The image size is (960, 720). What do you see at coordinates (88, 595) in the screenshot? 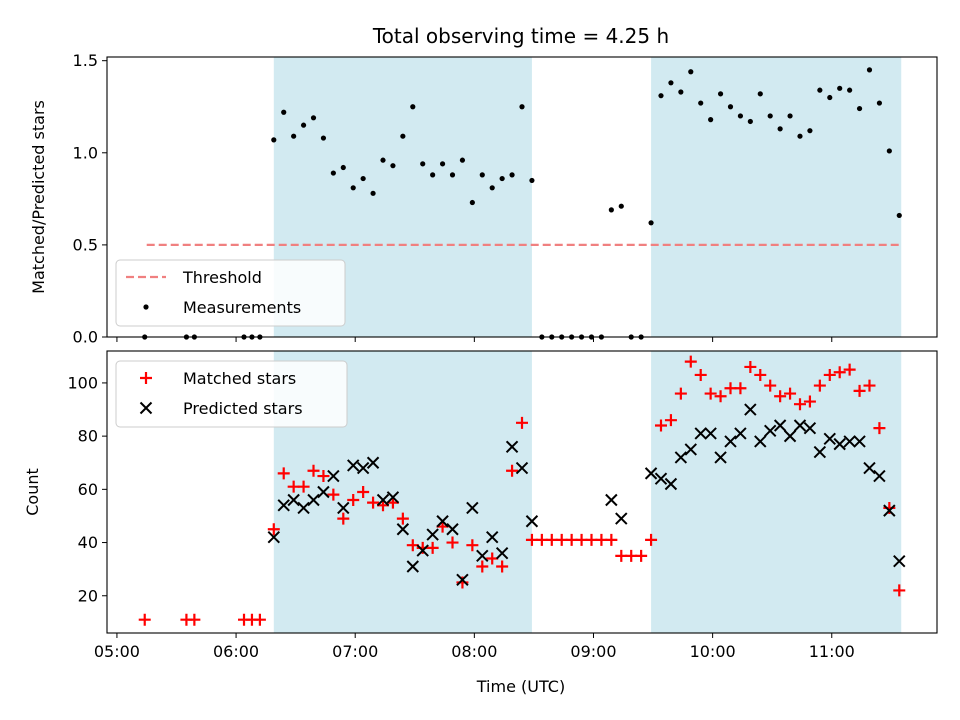
I see `bottom-y-tick-label: 20` at bounding box center [88, 595].